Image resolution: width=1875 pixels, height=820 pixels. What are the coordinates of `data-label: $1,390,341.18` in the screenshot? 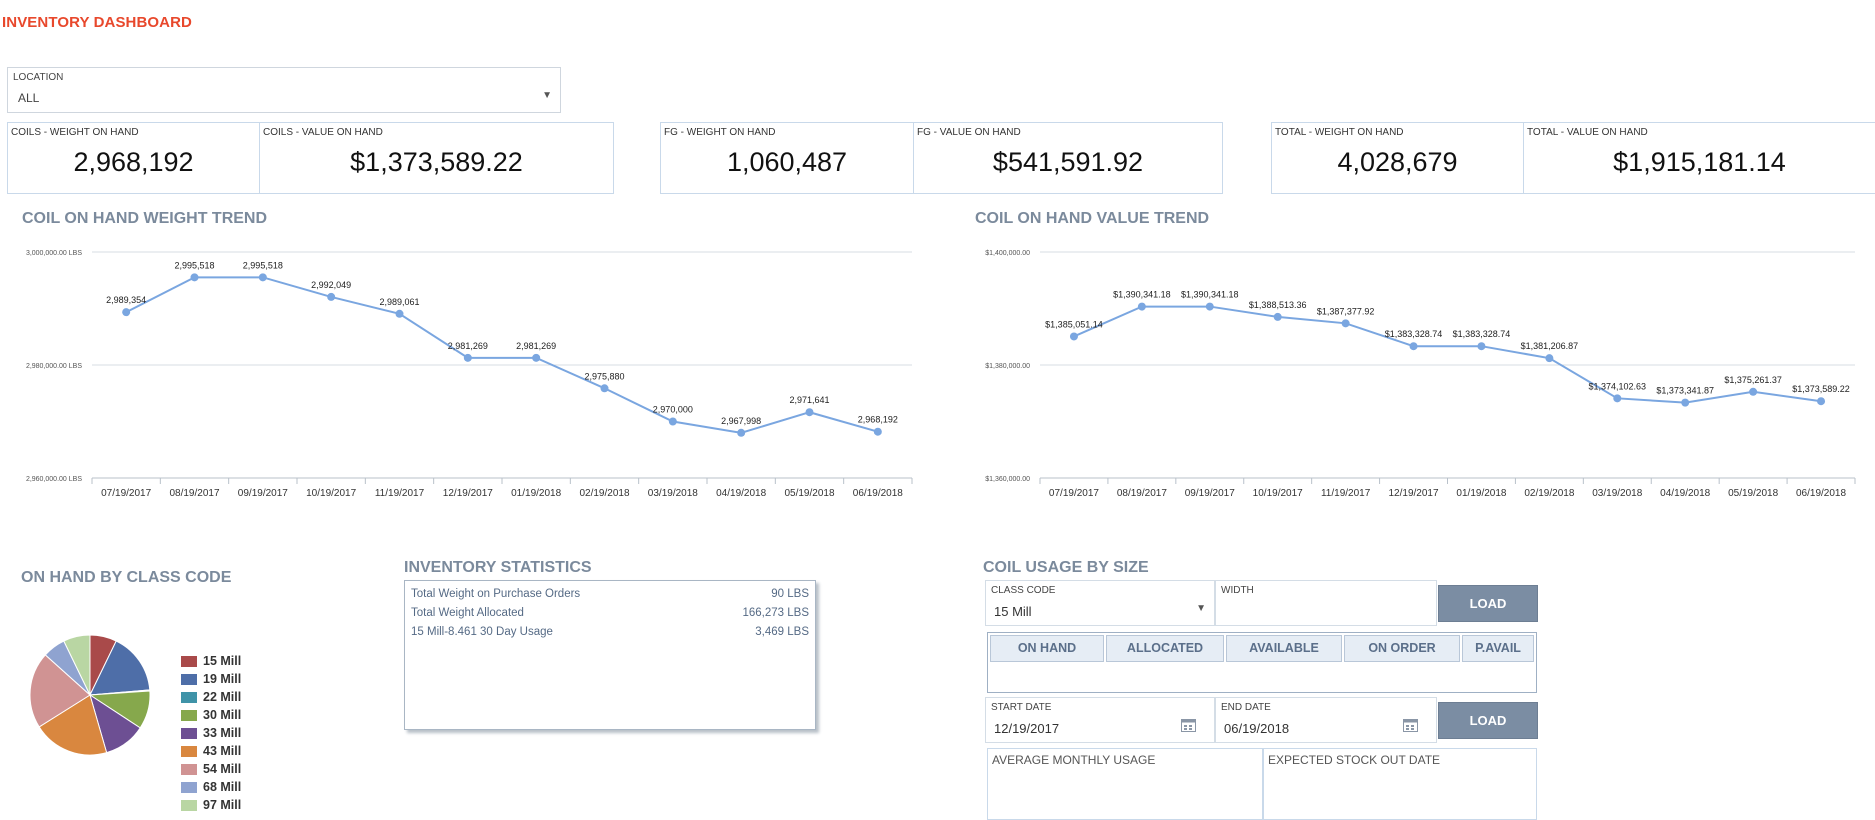 It's located at (1142, 295).